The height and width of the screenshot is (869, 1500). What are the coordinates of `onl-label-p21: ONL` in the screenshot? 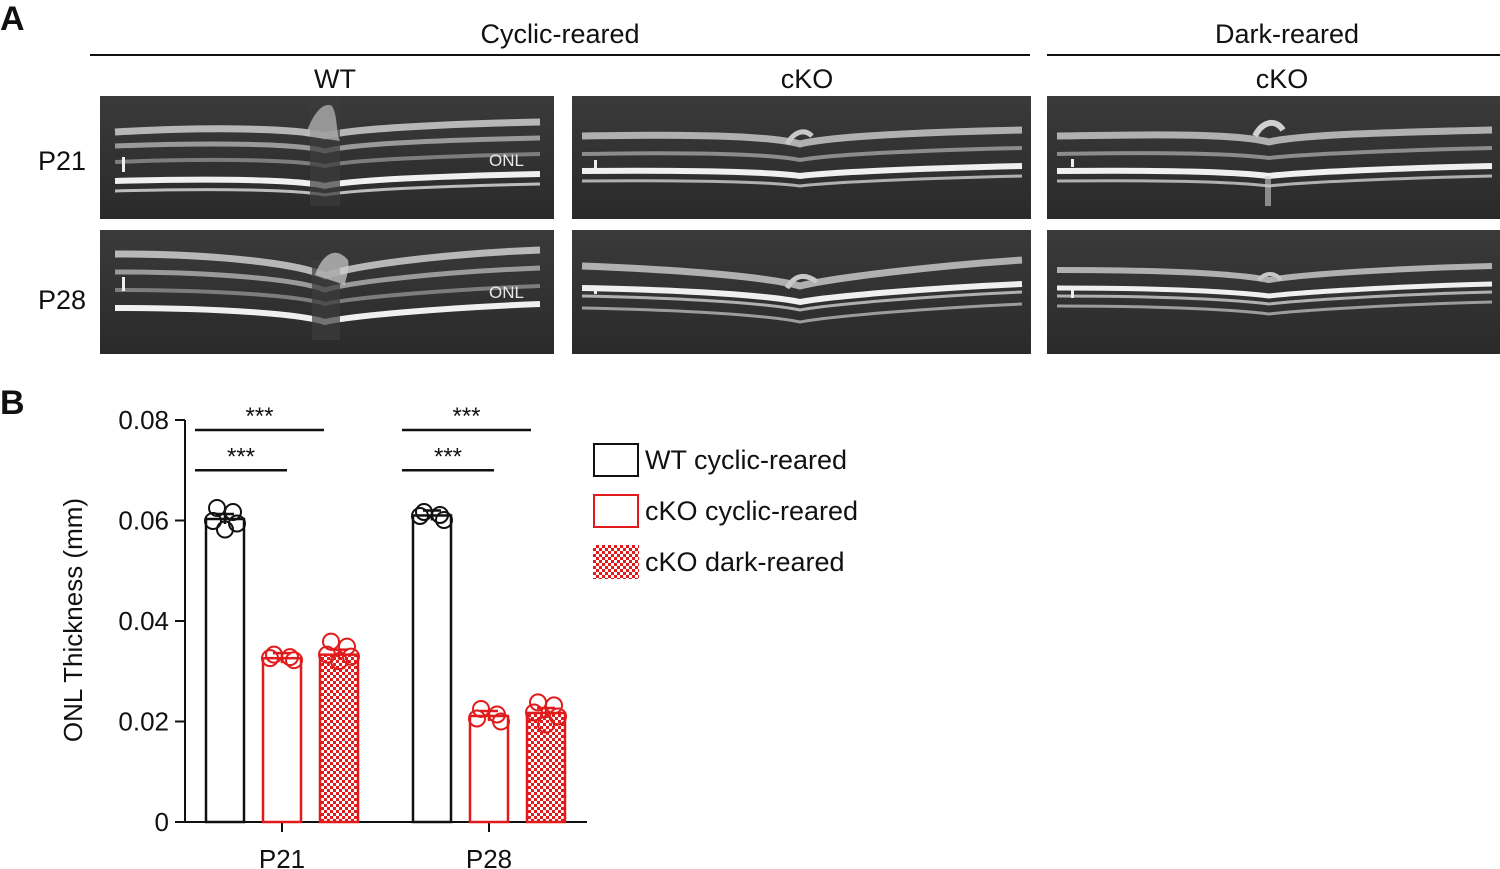 It's located at (506, 160).